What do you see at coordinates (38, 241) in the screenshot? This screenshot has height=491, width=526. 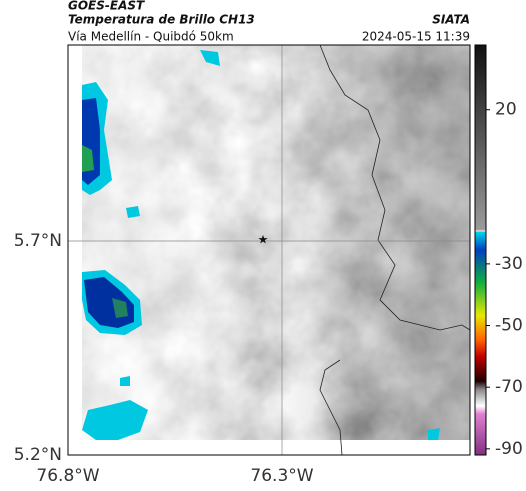 I see `lat-label: 5.7°N` at bounding box center [38, 241].